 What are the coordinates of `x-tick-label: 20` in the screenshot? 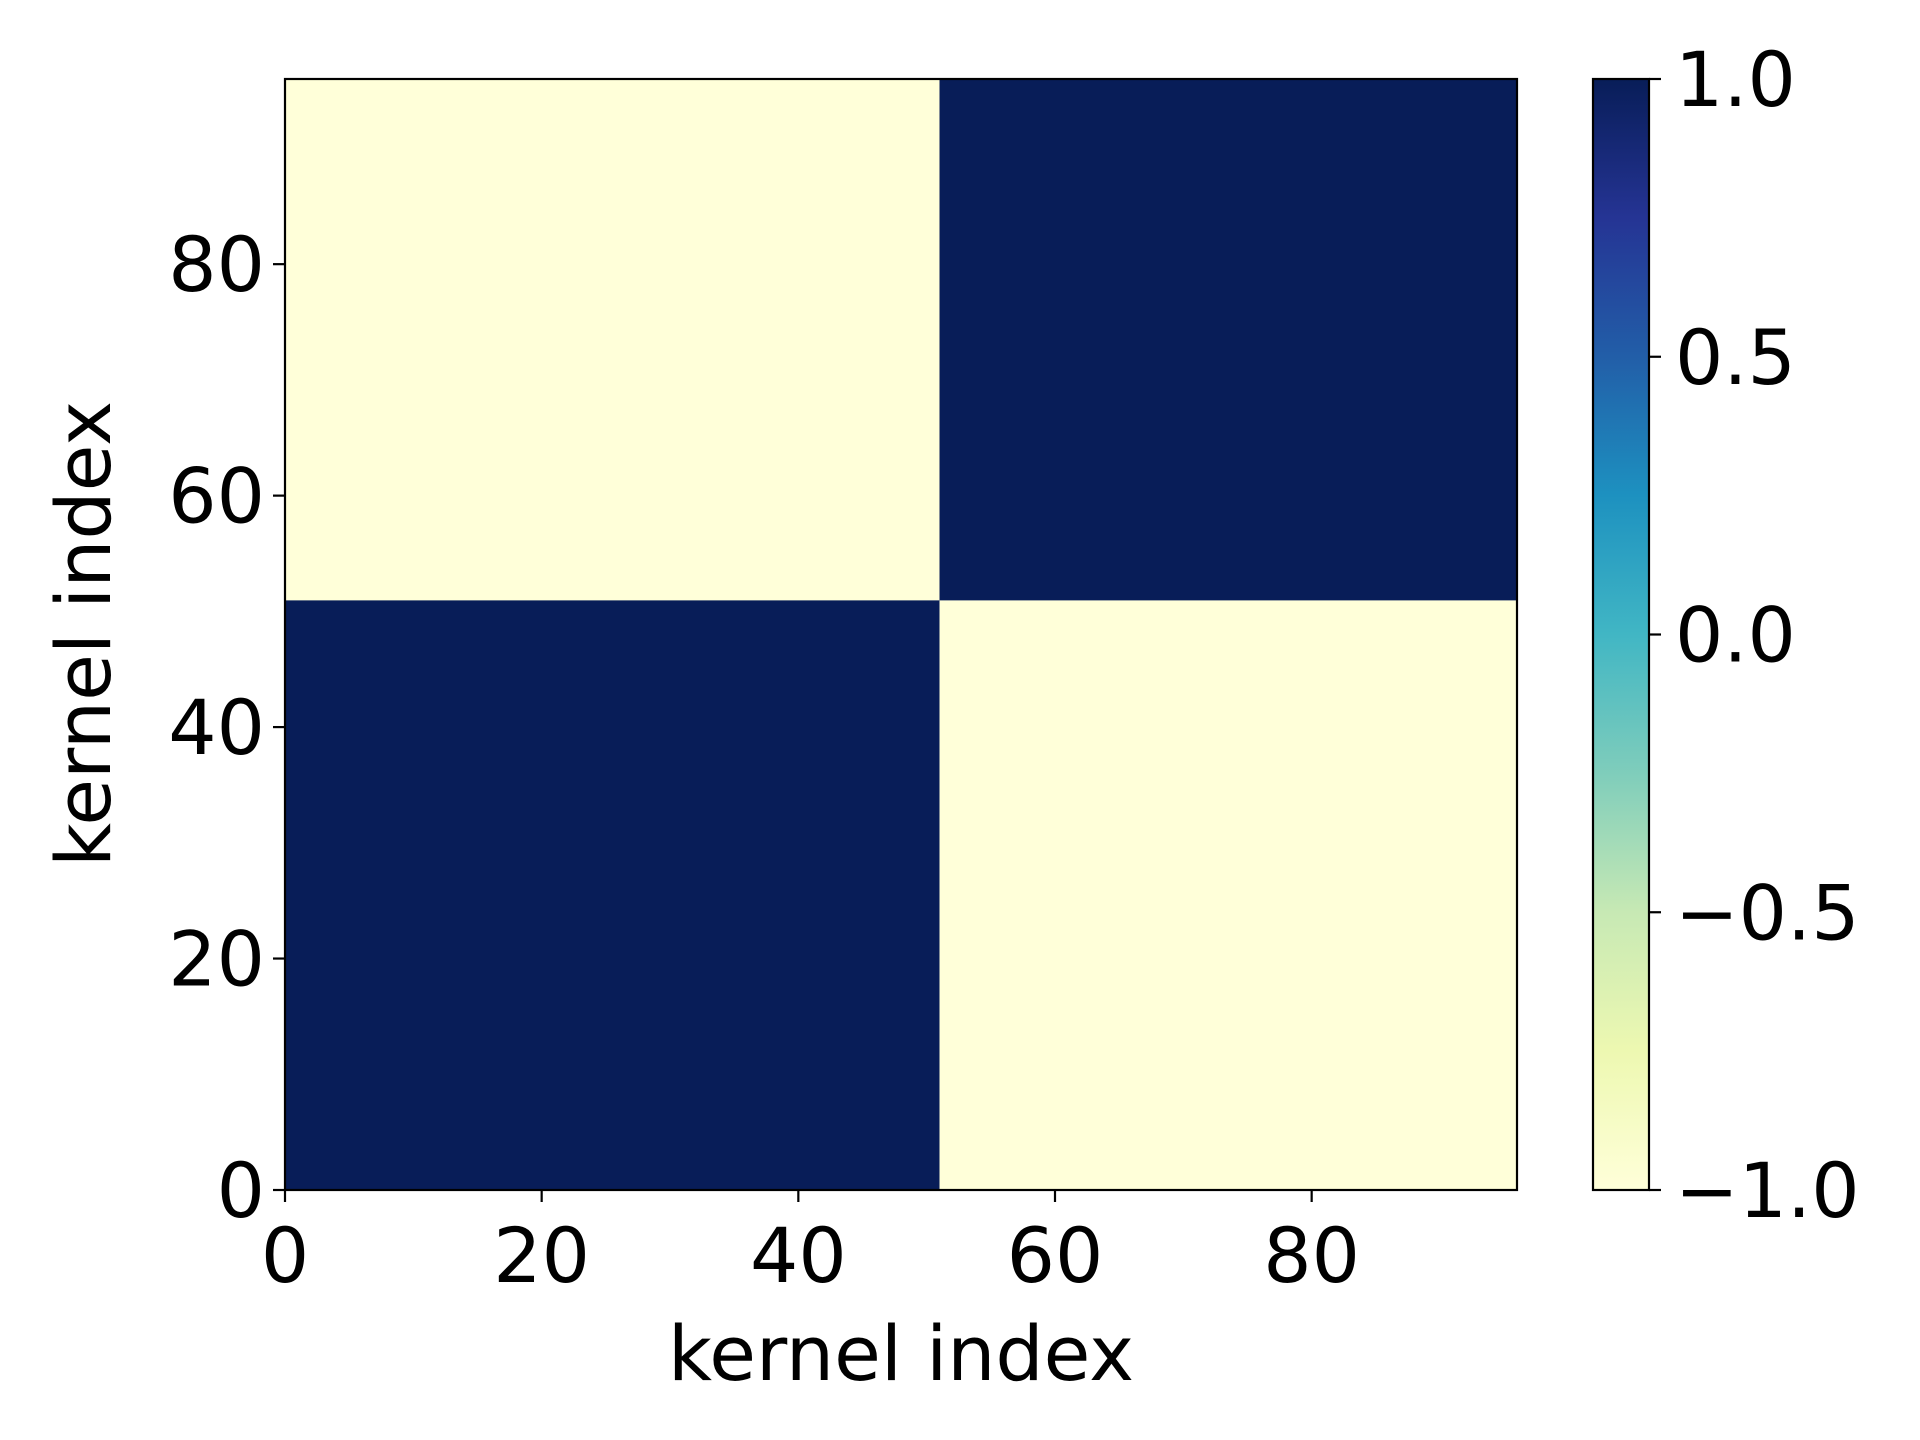 It's located at (541, 1255).